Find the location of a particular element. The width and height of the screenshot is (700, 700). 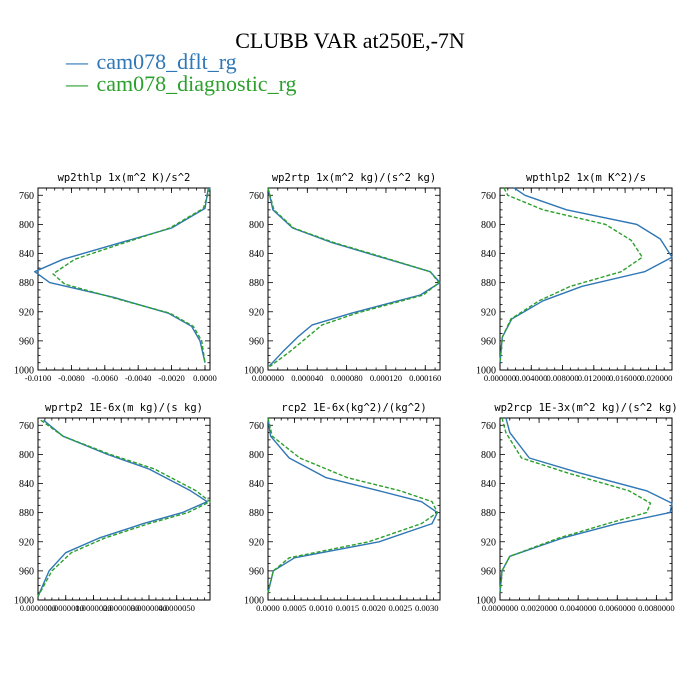

x-tick-label: -0.0060 is located at coordinates (105, 378).